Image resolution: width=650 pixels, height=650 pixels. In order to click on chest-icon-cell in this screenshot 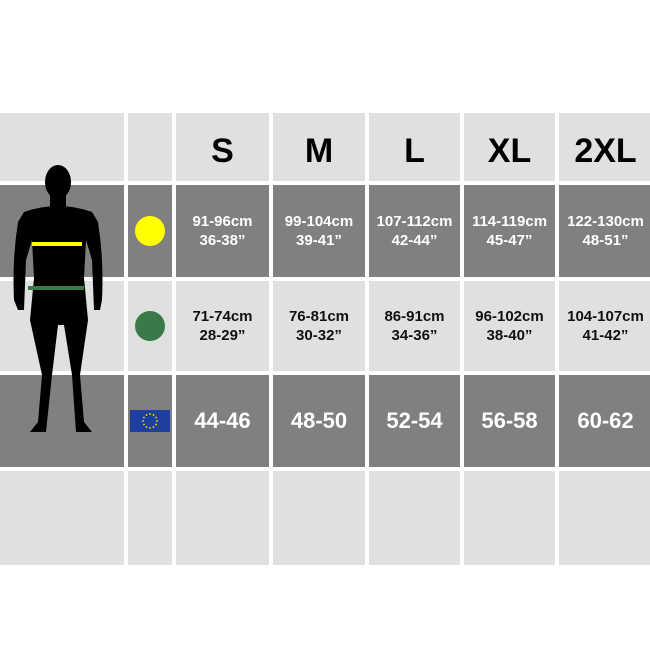, I will do `click(150, 231)`.